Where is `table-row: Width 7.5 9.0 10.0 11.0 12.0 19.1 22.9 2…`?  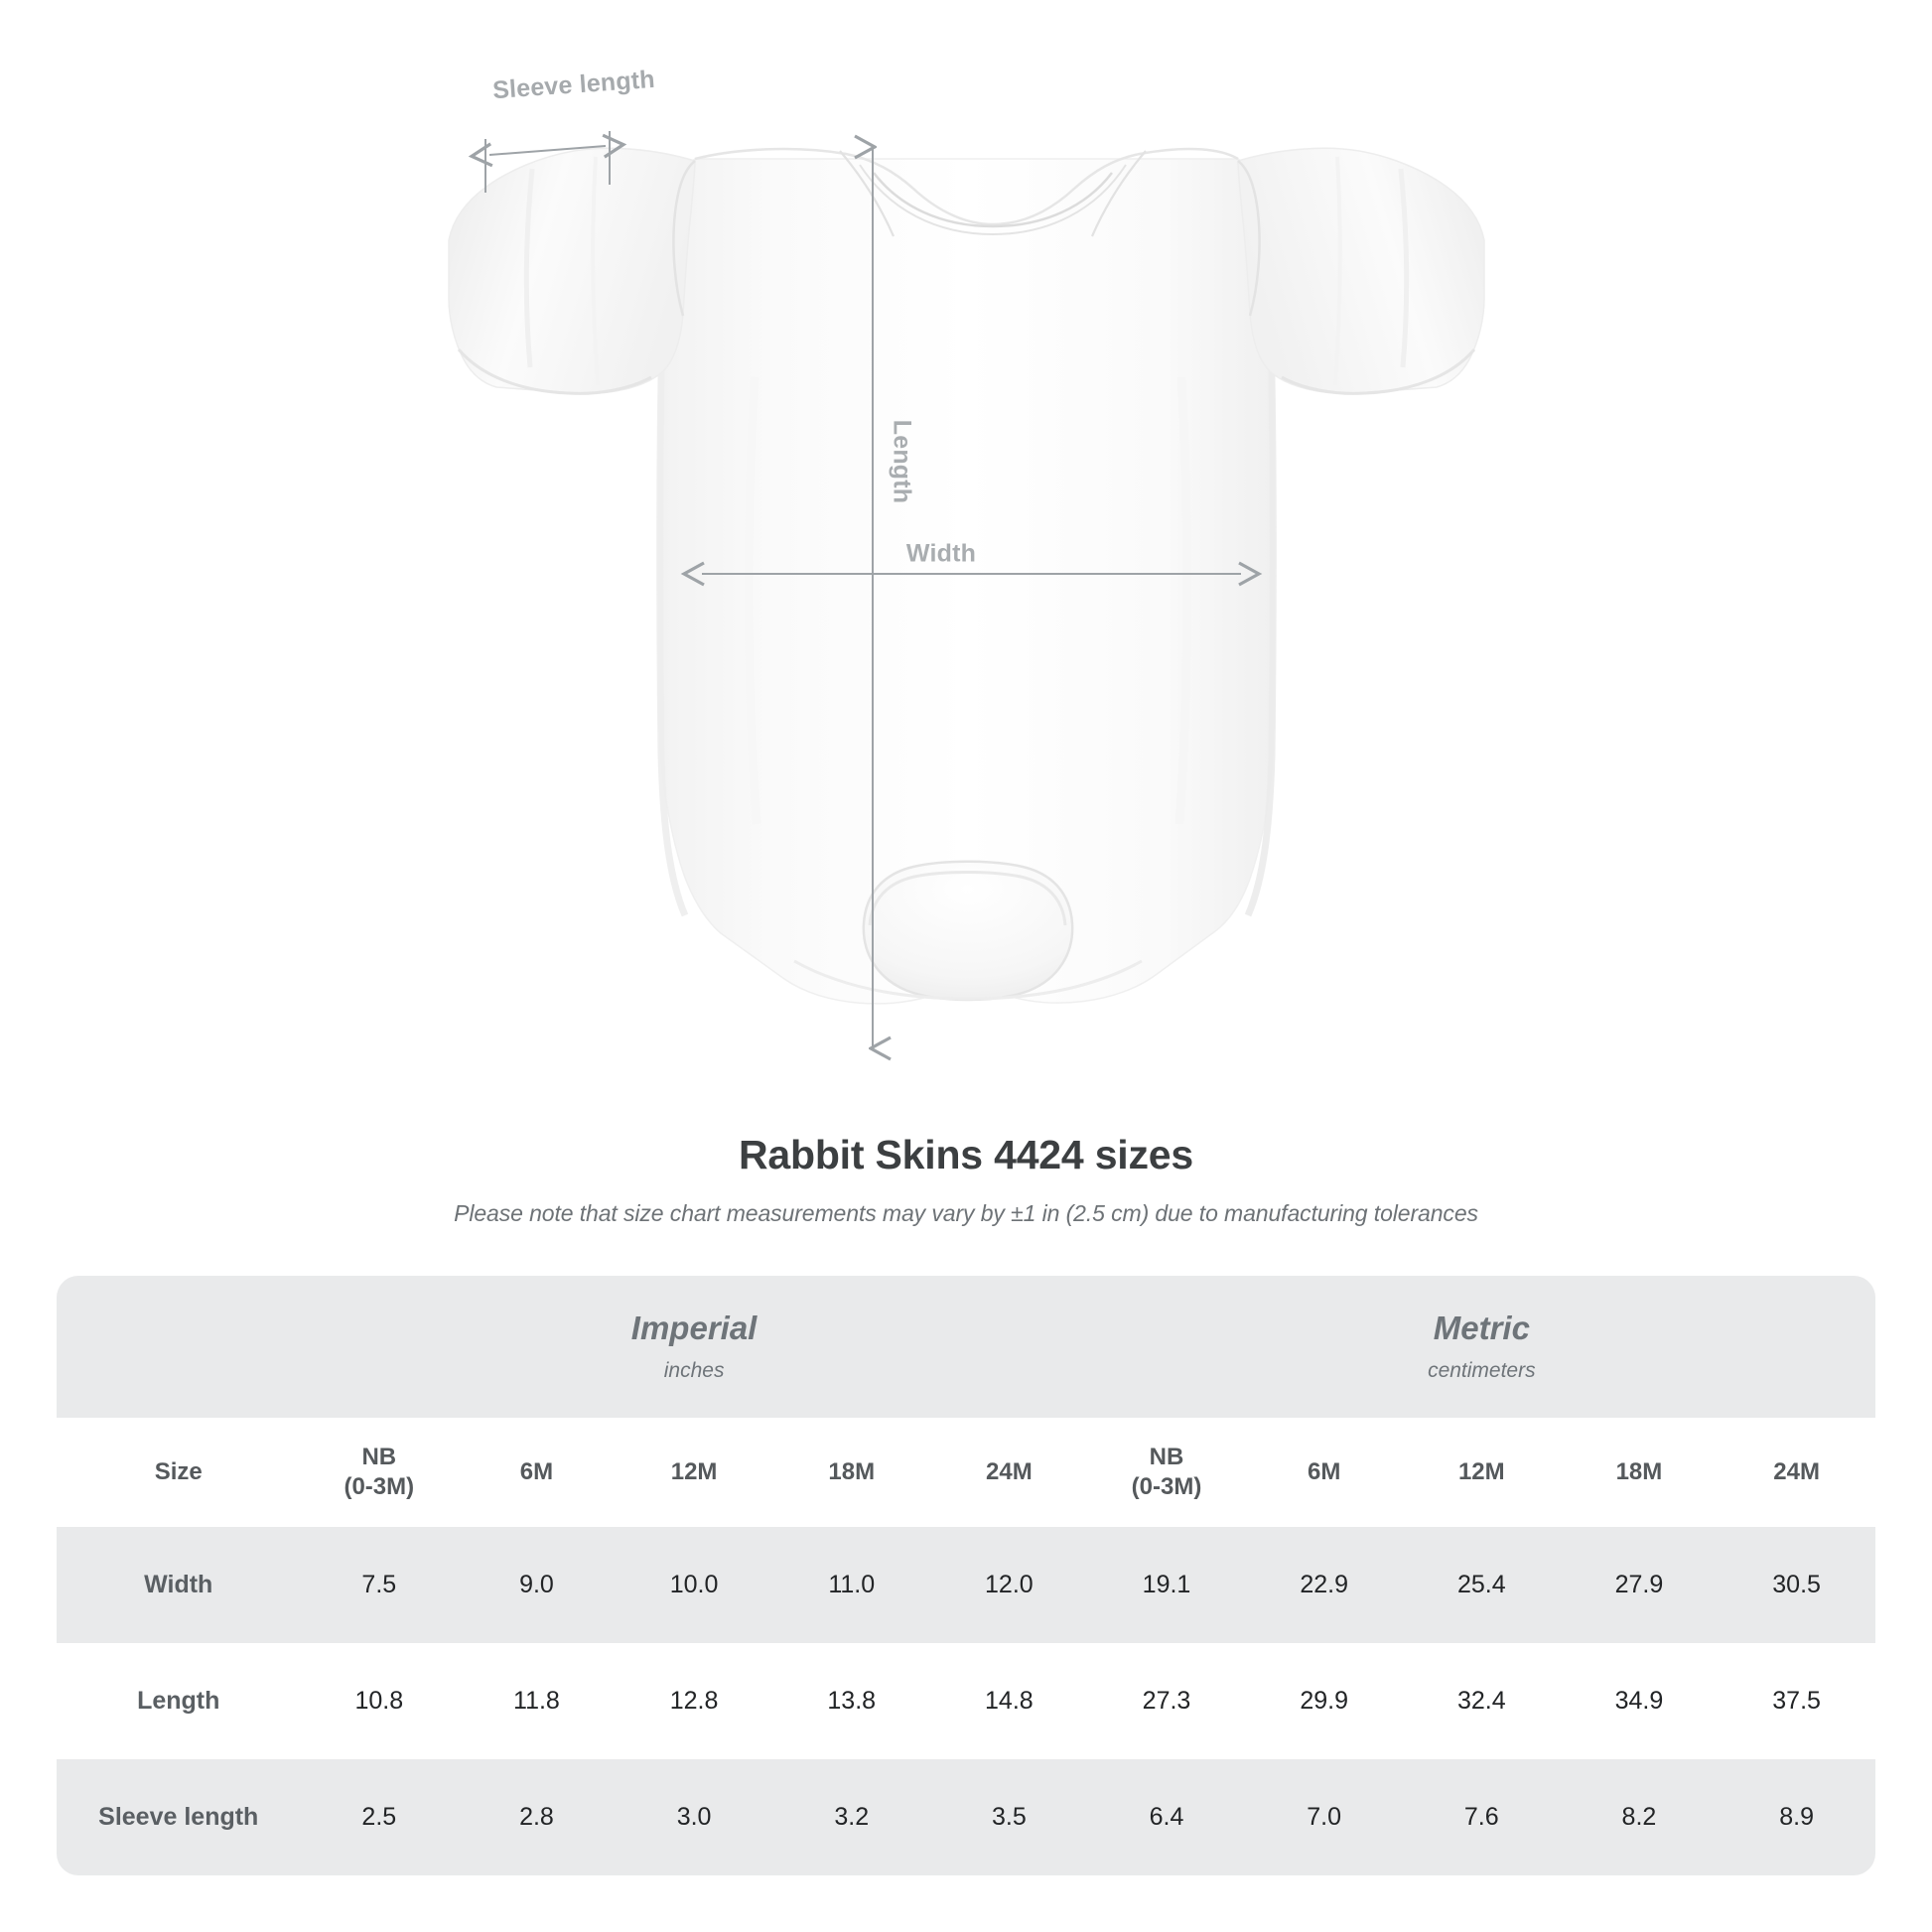
table-row: Width 7.5 9.0 10.0 11.0 12.0 19.1 22.9 2… is located at coordinates (966, 1585).